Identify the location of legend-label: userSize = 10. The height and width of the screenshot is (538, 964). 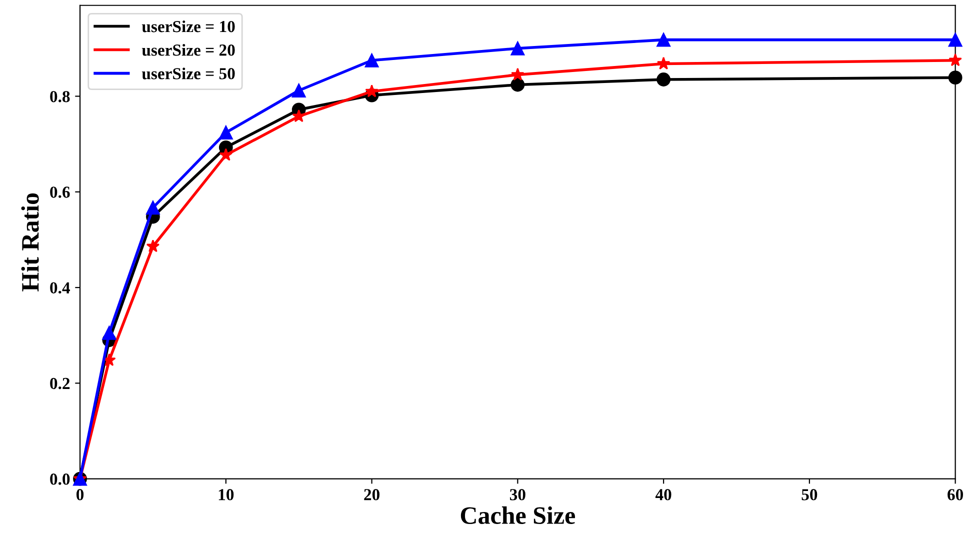
(188, 26).